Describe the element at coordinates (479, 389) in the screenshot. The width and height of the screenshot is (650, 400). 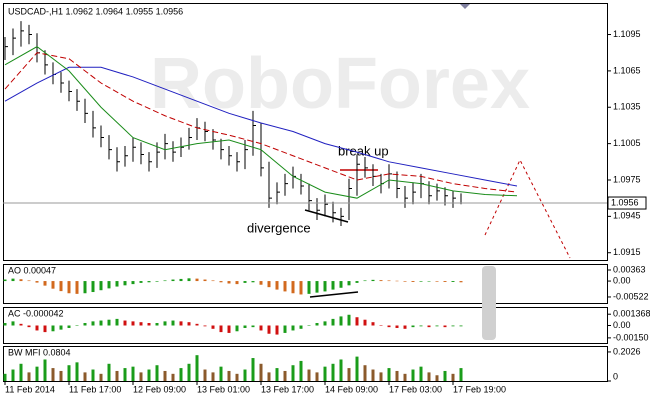
I see `x-tick-label: 17 Feb 19:00` at that location.